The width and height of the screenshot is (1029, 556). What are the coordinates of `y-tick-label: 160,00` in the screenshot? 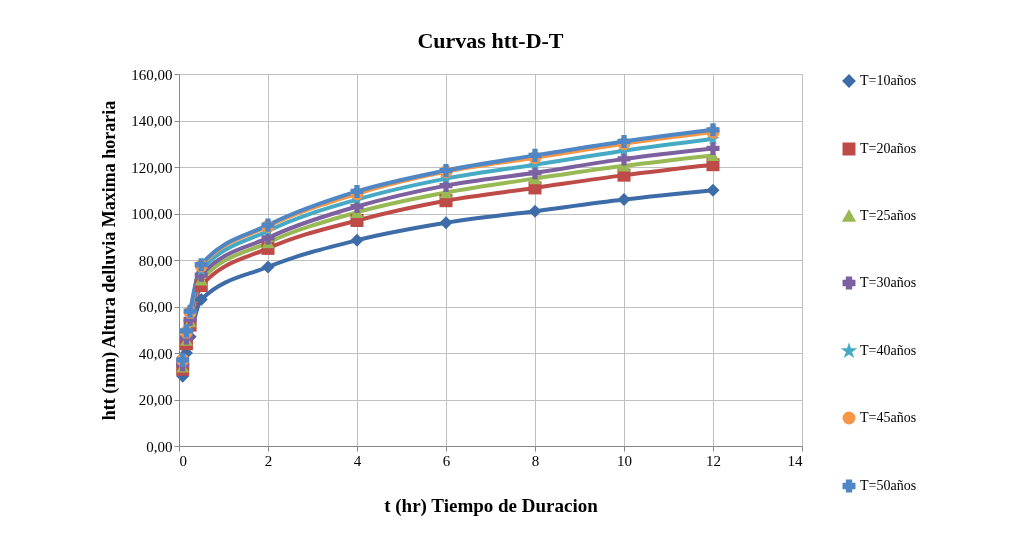 It's located at (152, 74).